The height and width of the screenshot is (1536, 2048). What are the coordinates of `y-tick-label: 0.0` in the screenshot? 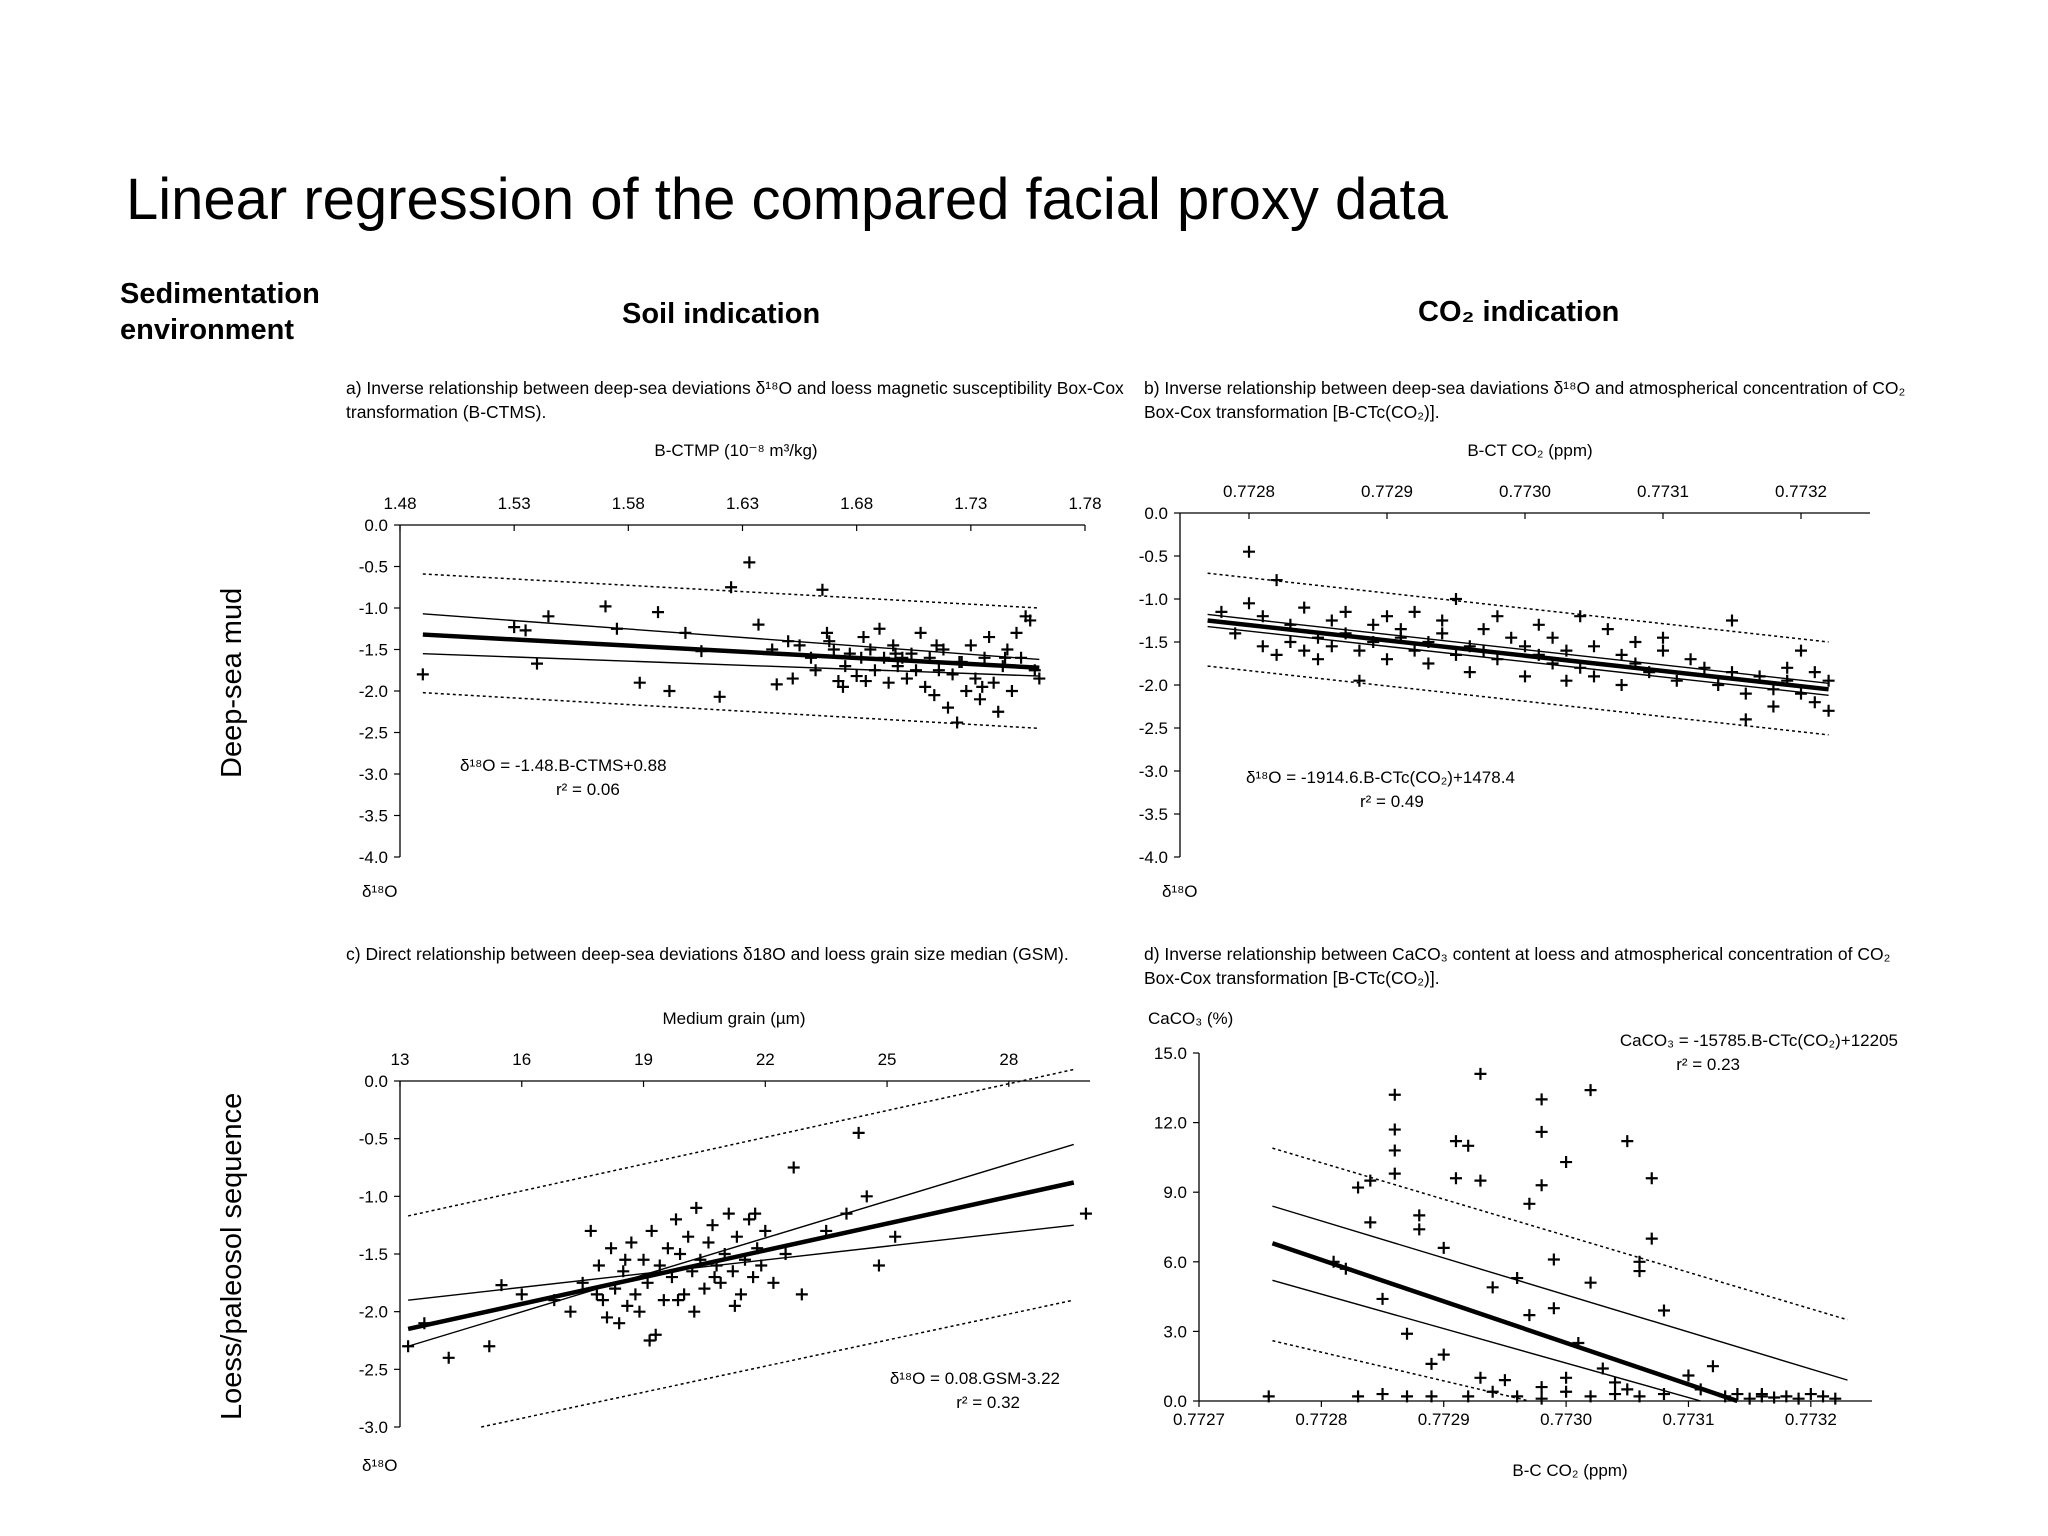 It's located at (1156, 513).